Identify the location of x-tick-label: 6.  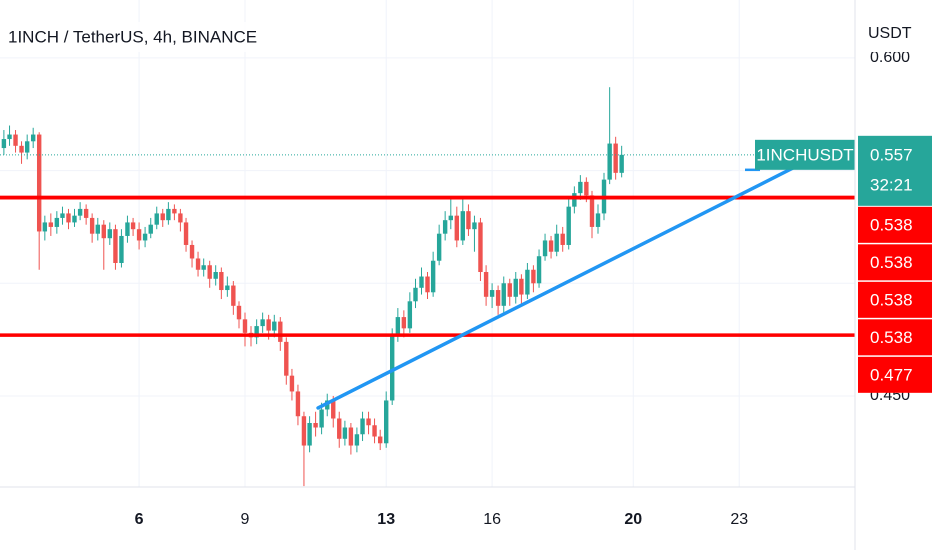
(139, 519).